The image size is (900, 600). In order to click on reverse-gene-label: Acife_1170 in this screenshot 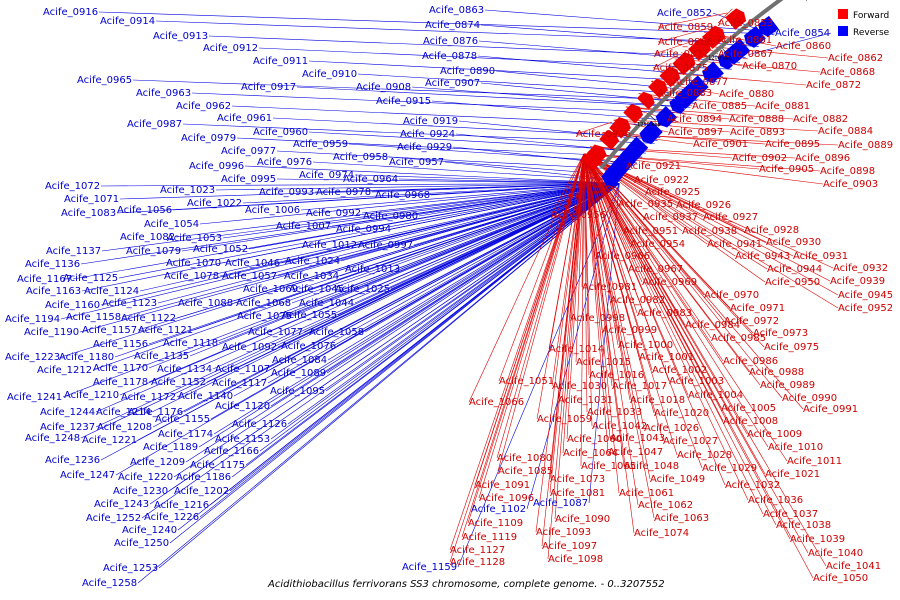, I will do `click(120, 368)`.